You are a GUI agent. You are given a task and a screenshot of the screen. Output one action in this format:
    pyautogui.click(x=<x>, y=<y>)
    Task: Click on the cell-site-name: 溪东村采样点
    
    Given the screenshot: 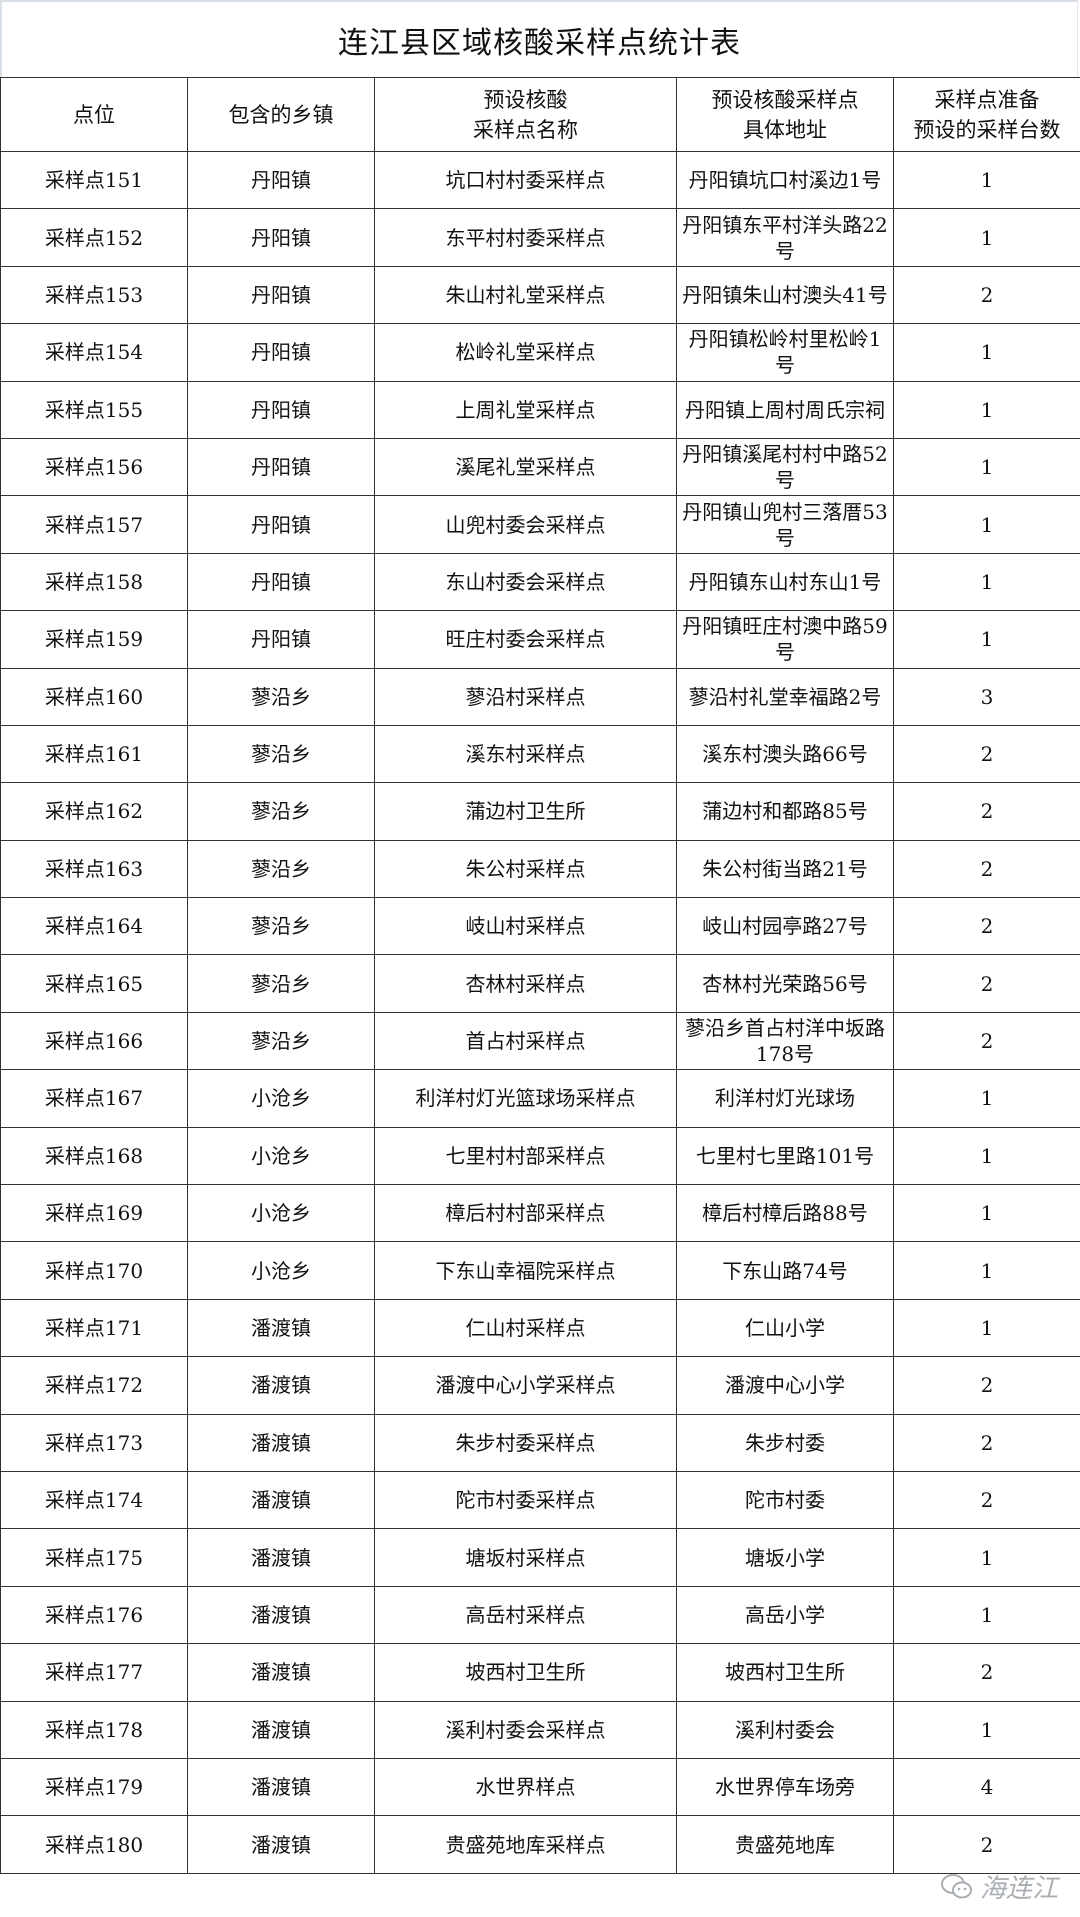 What is the action you would take?
    pyautogui.click(x=525, y=754)
    